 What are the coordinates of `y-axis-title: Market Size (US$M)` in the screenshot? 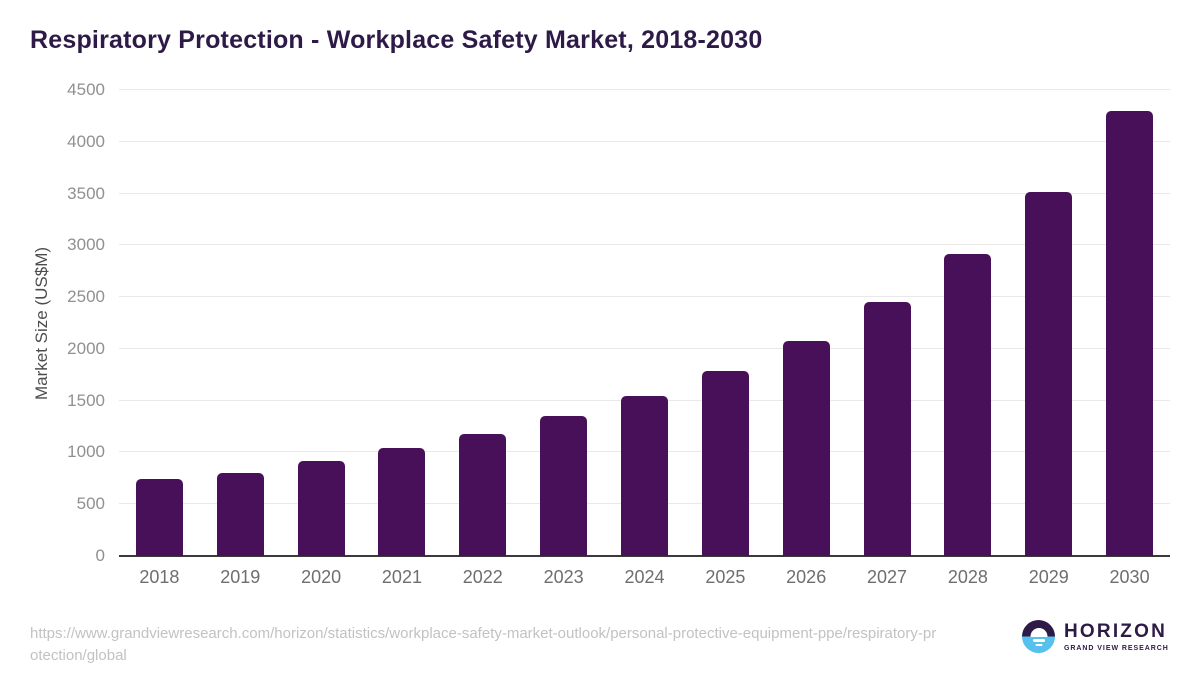 It's located at (41, 323).